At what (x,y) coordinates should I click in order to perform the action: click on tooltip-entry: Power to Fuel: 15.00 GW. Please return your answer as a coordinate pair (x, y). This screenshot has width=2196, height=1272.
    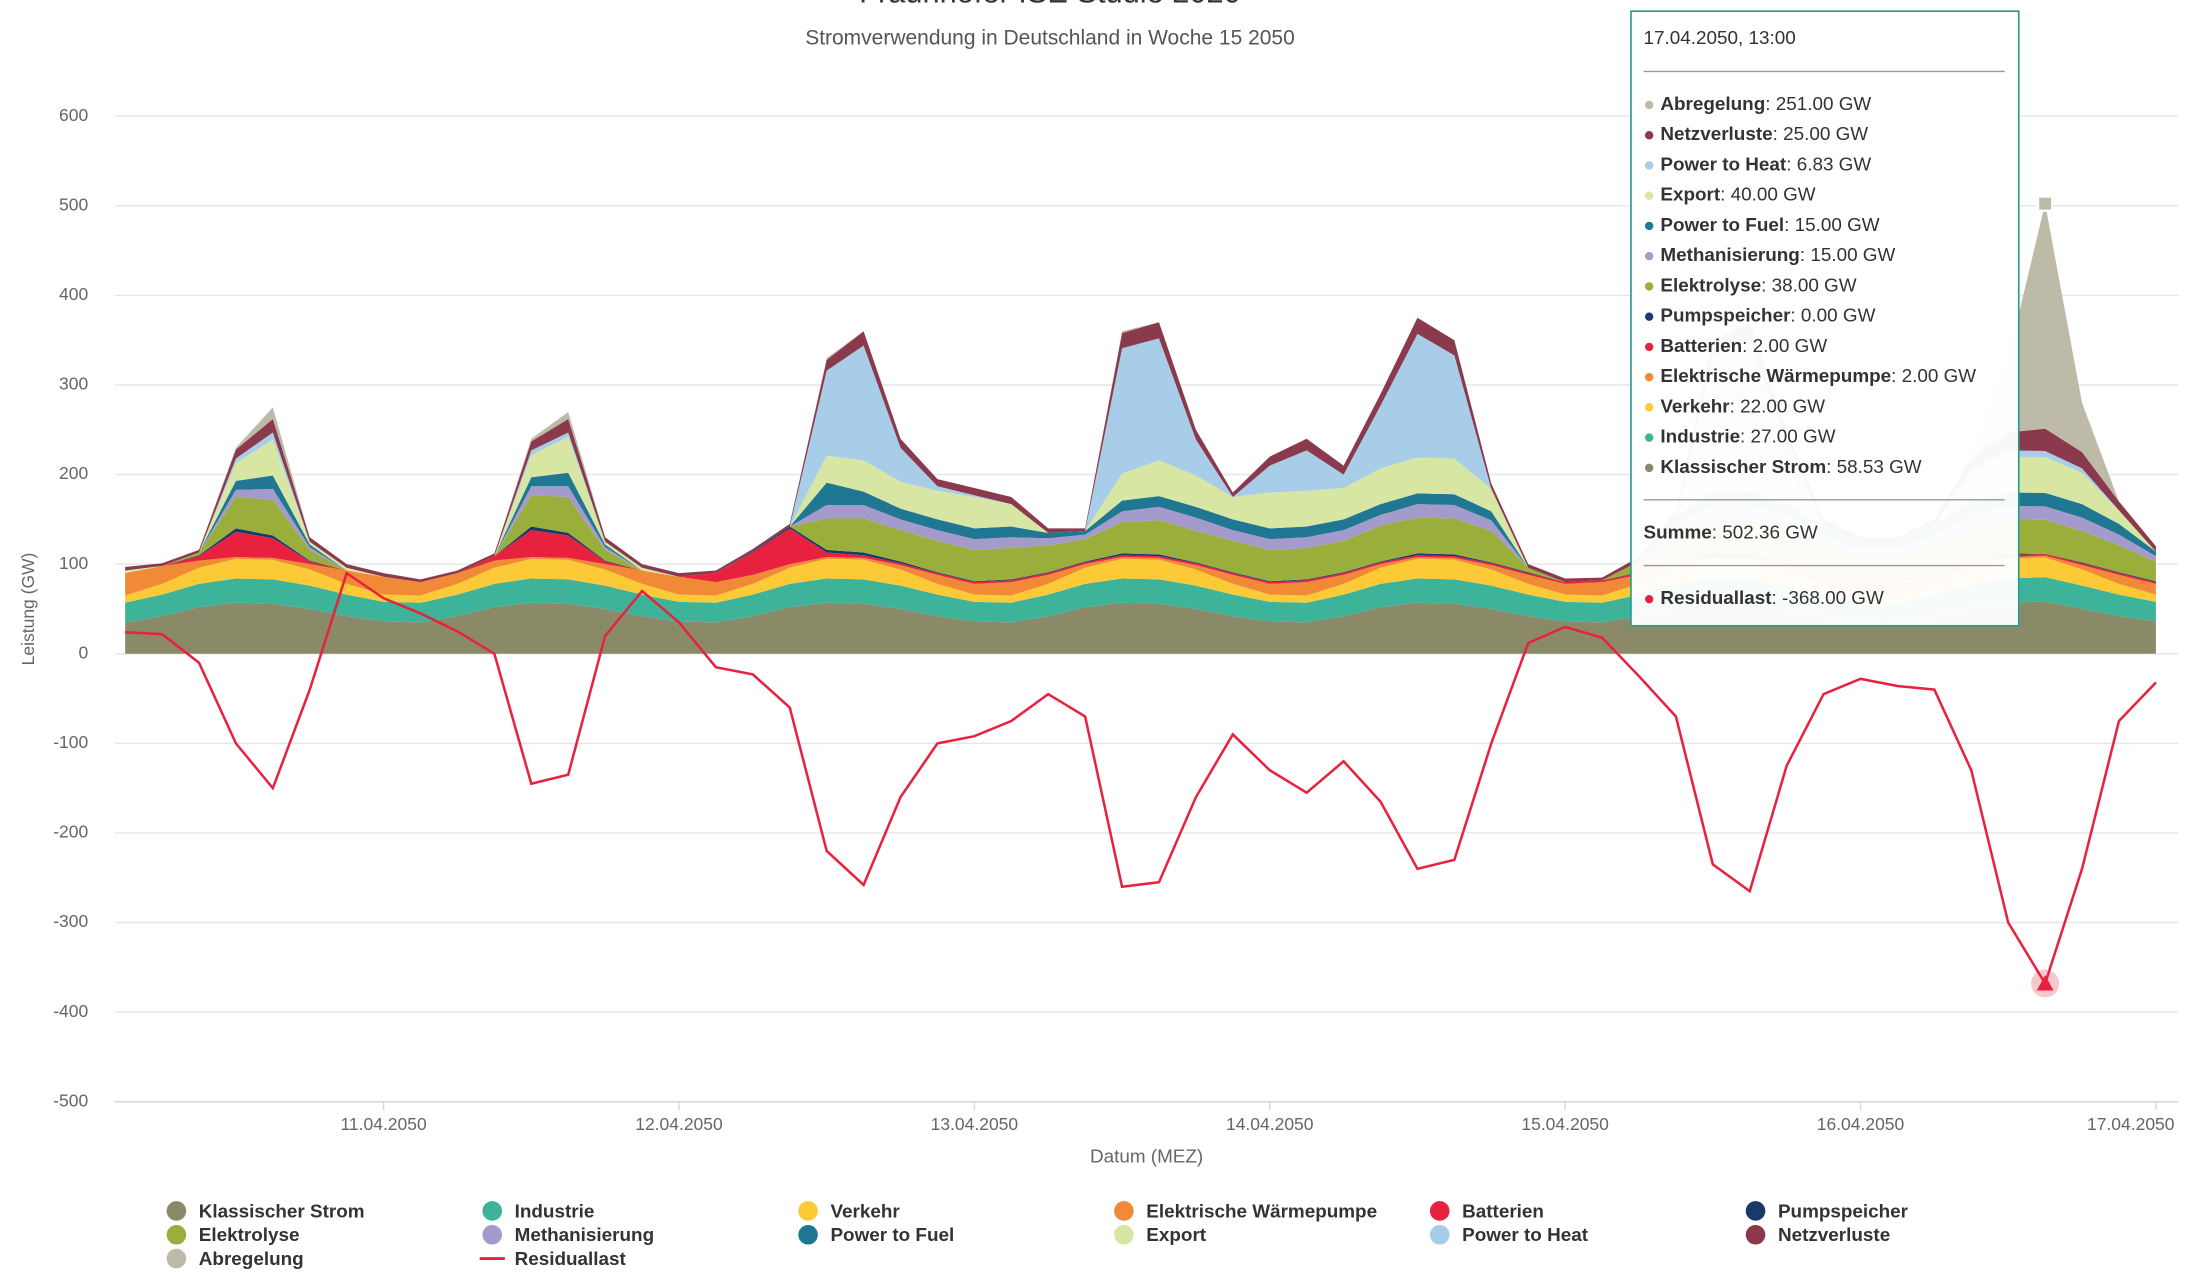
    Looking at the image, I should click on (1769, 225).